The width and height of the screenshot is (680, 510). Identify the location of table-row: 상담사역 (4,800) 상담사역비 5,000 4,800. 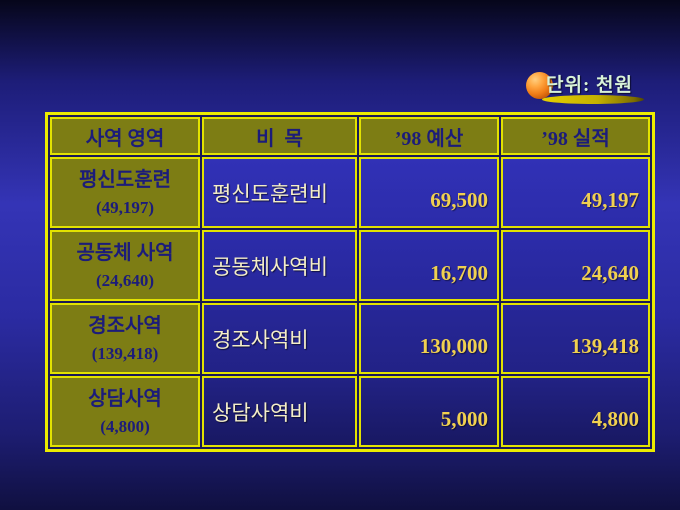
(350, 411).